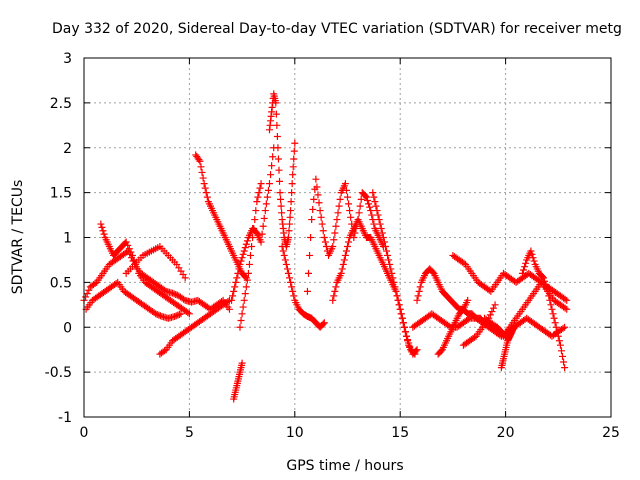 Image resolution: width=640 pixels, height=480 pixels. What do you see at coordinates (65, 418) in the screenshot?
I see `y-tick-label: -1` at bounding box center [65, 418].